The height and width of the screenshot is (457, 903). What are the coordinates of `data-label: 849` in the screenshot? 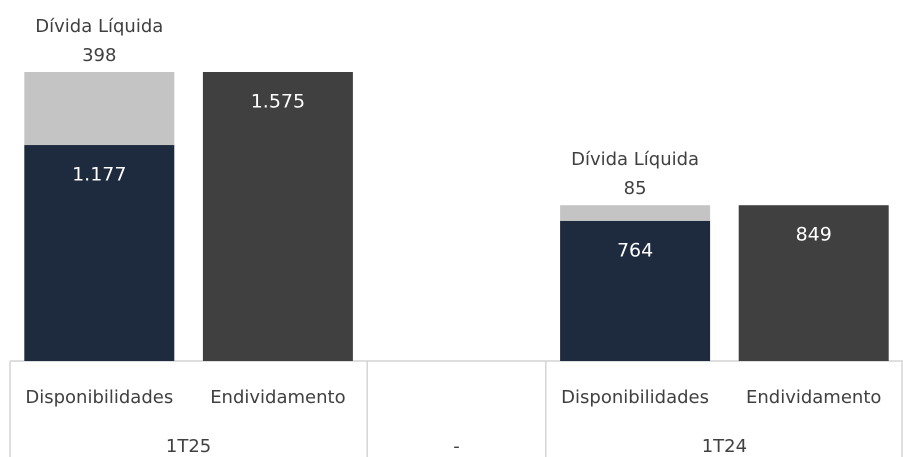 It's located at (814, 235).